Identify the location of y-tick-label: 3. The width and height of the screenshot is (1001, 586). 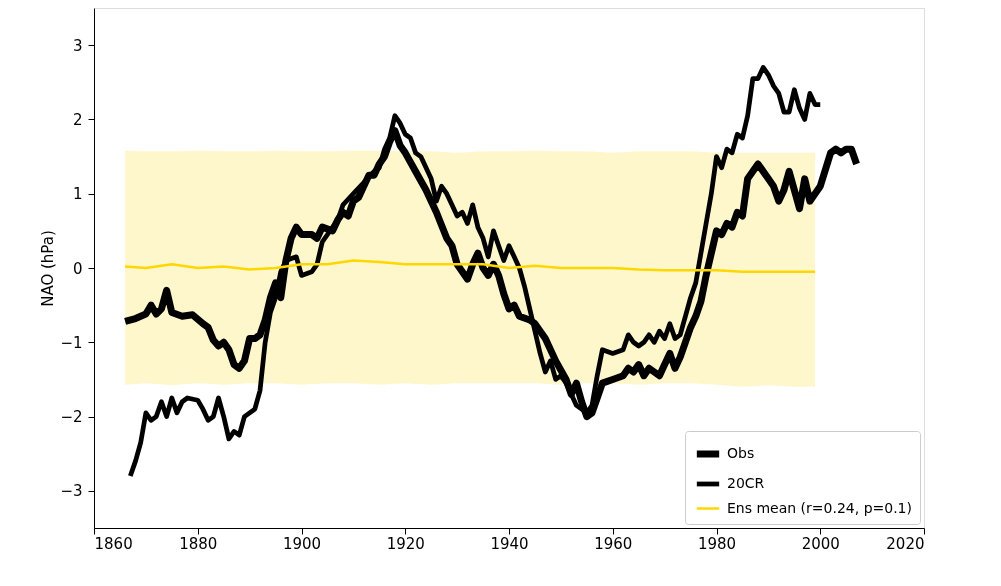
(77, 45).